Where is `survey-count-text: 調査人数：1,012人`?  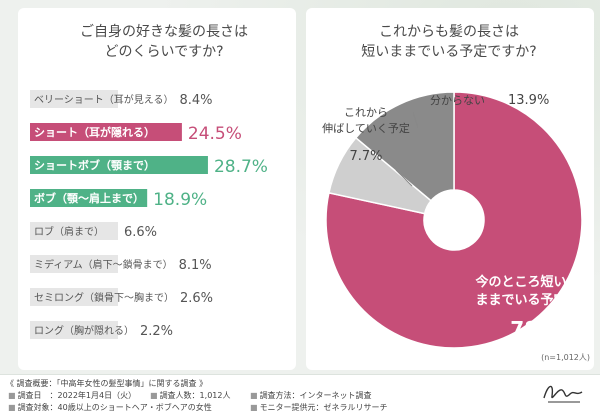 survey-count-text: 調査人数：1,012人 is located at coordinates (195, 395).